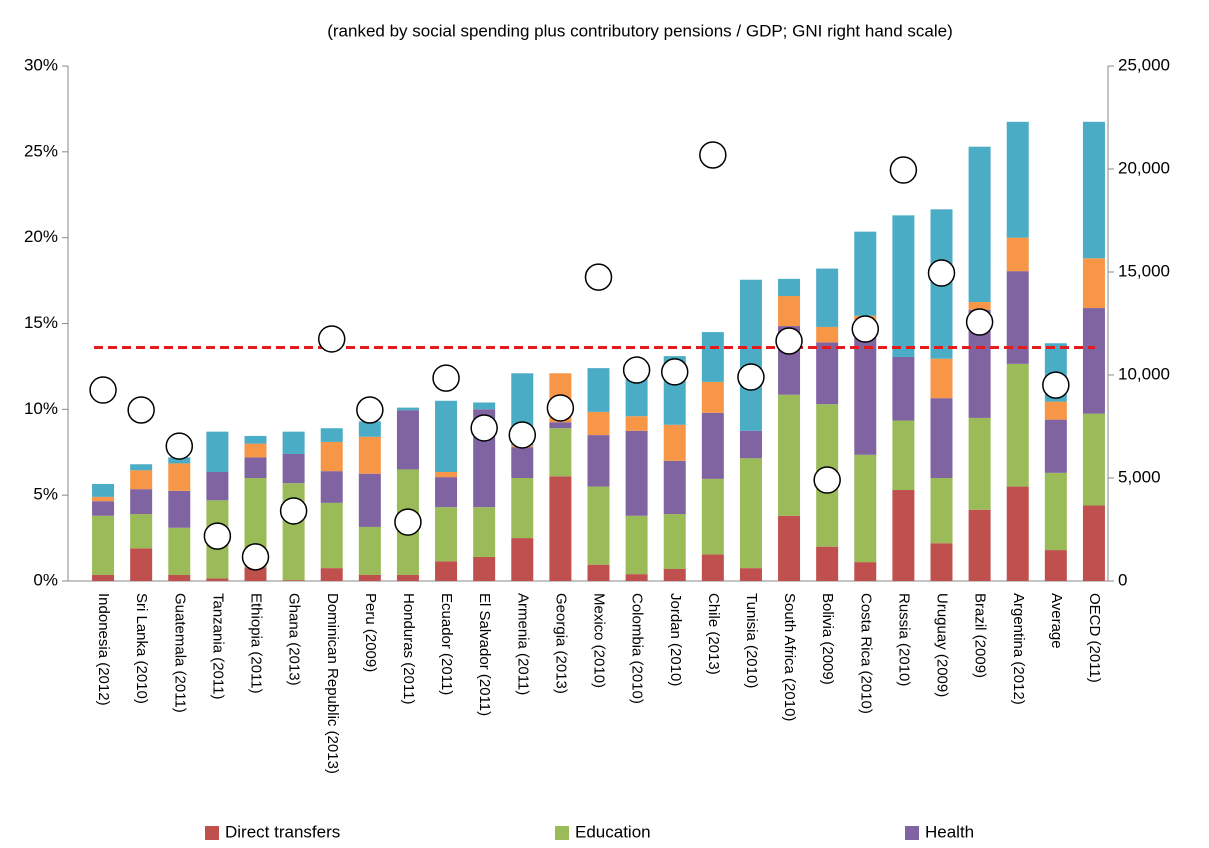 The image size is (1209, 848). What do you see at coordinates (141, 648) in the screenshot?
I see `x-tick-label: Sri Lanka (2010)` at bounding box center [141, 648].